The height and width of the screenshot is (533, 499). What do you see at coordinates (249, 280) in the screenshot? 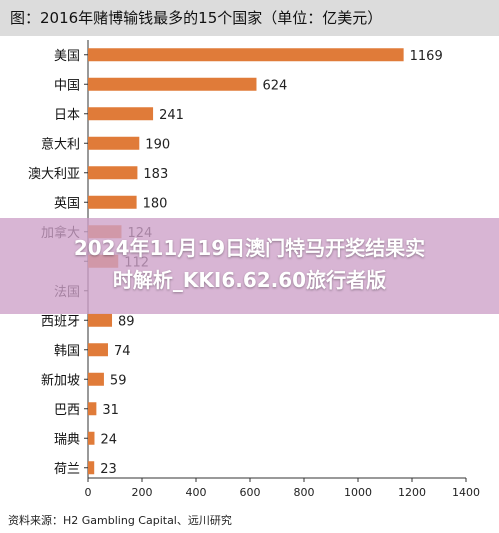
I see `overlay-line-2: 时解析_KKI6.62.60旅行者版` at bounding box center [249, 280].